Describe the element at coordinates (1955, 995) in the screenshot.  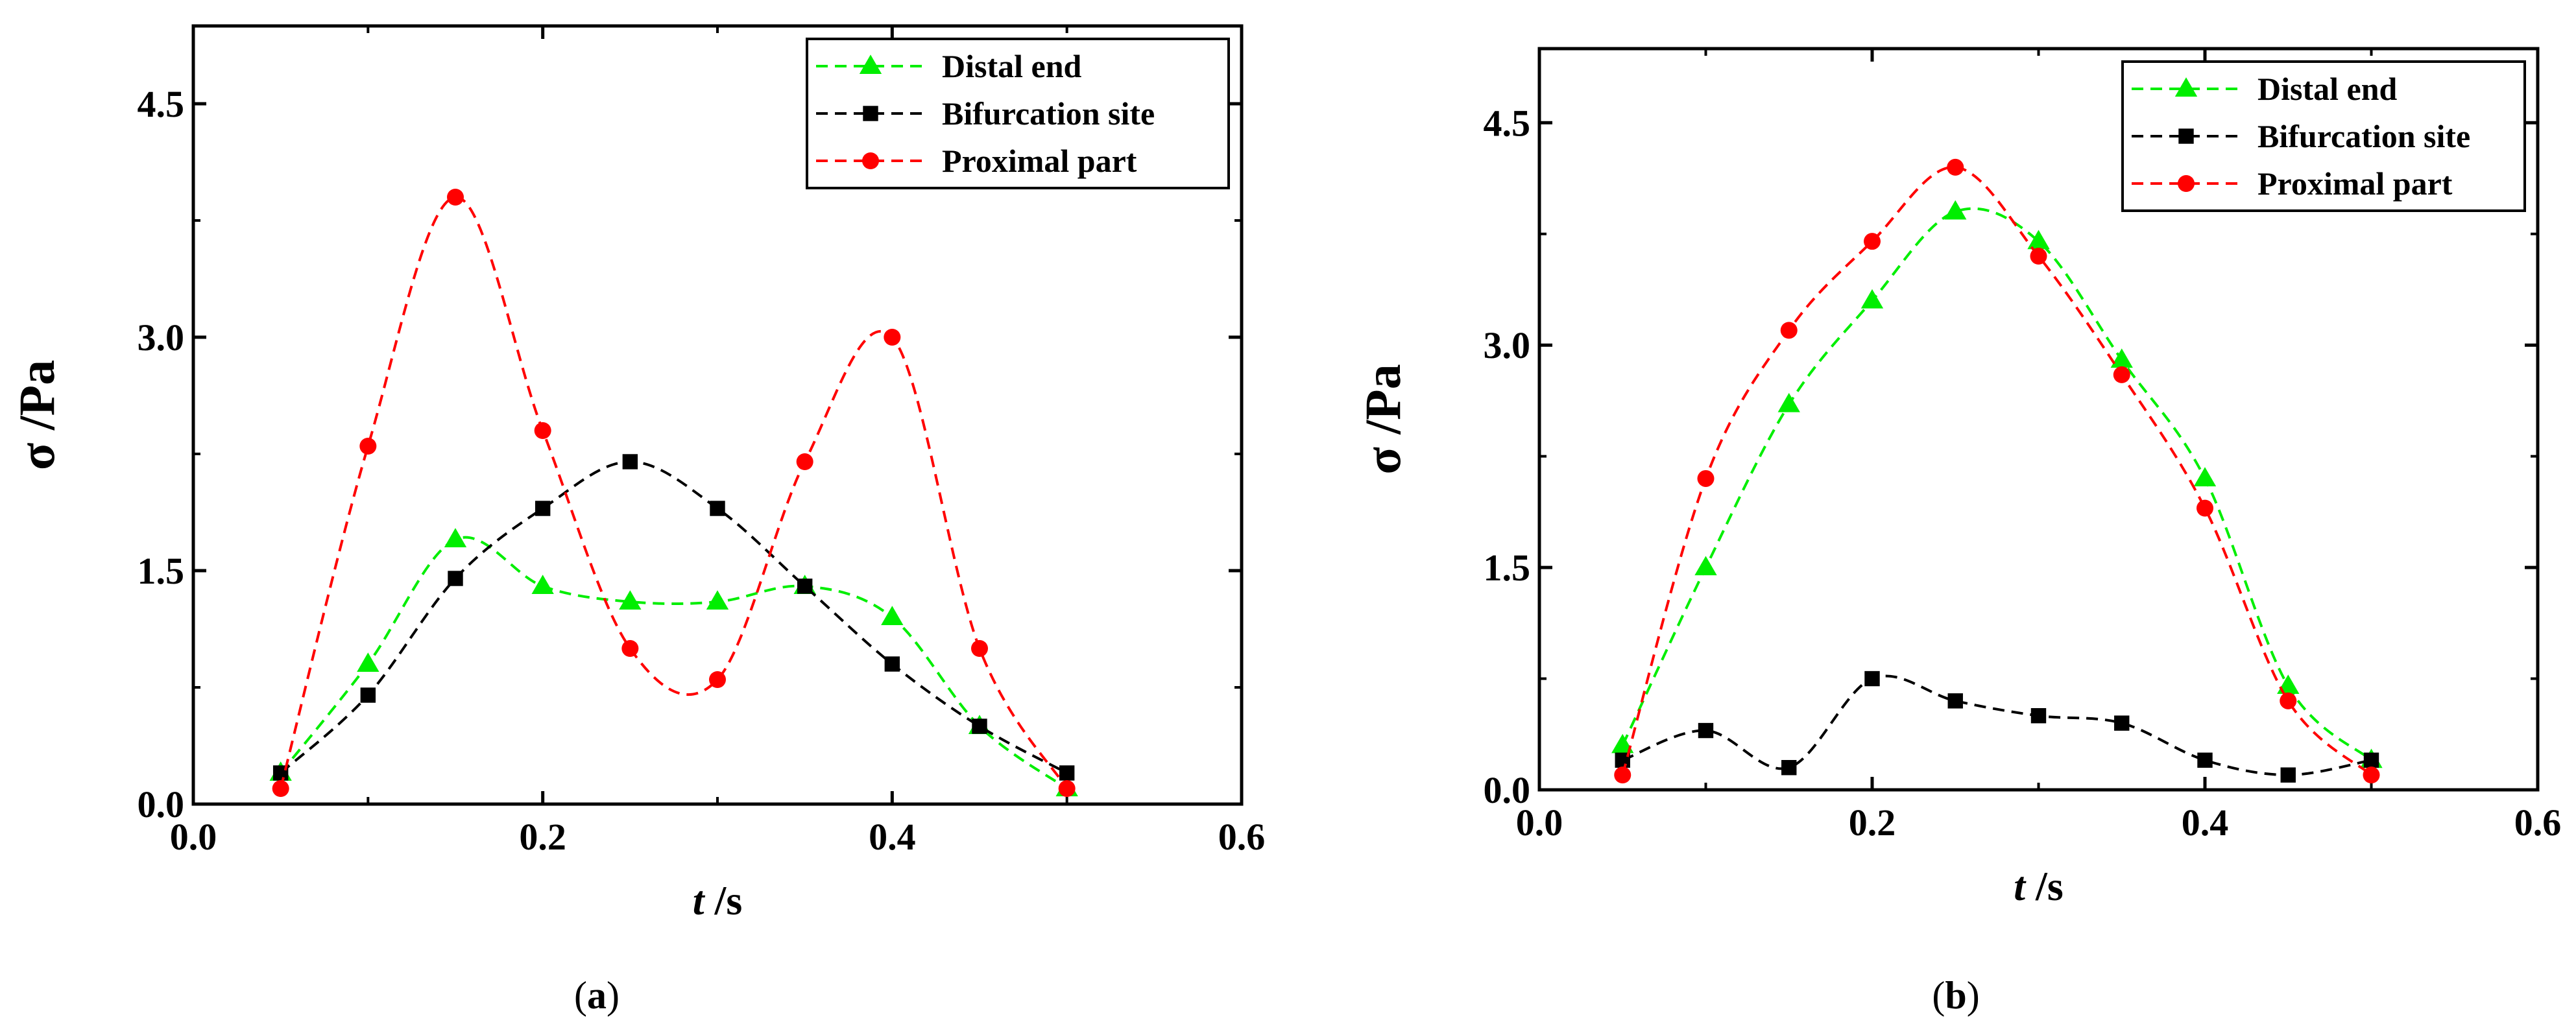
I see `panel-caption: (b)` at that location.